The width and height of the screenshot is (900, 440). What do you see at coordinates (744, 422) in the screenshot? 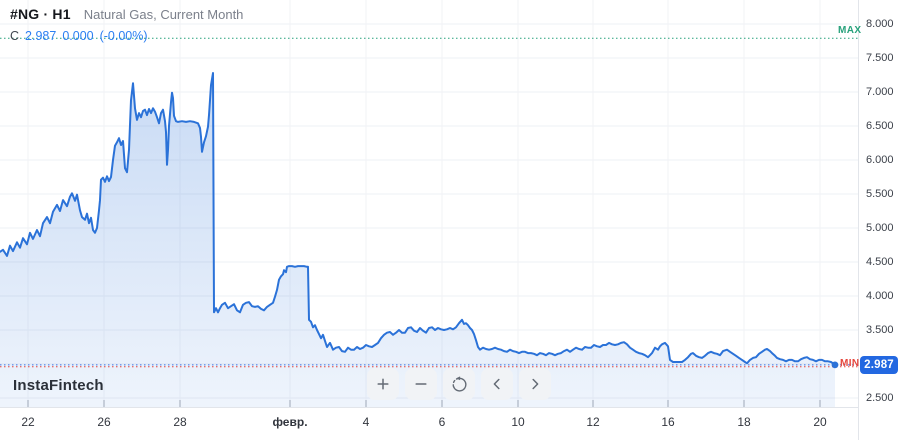
I see `time-axis-label: 18` at bounding box center [744, 422].